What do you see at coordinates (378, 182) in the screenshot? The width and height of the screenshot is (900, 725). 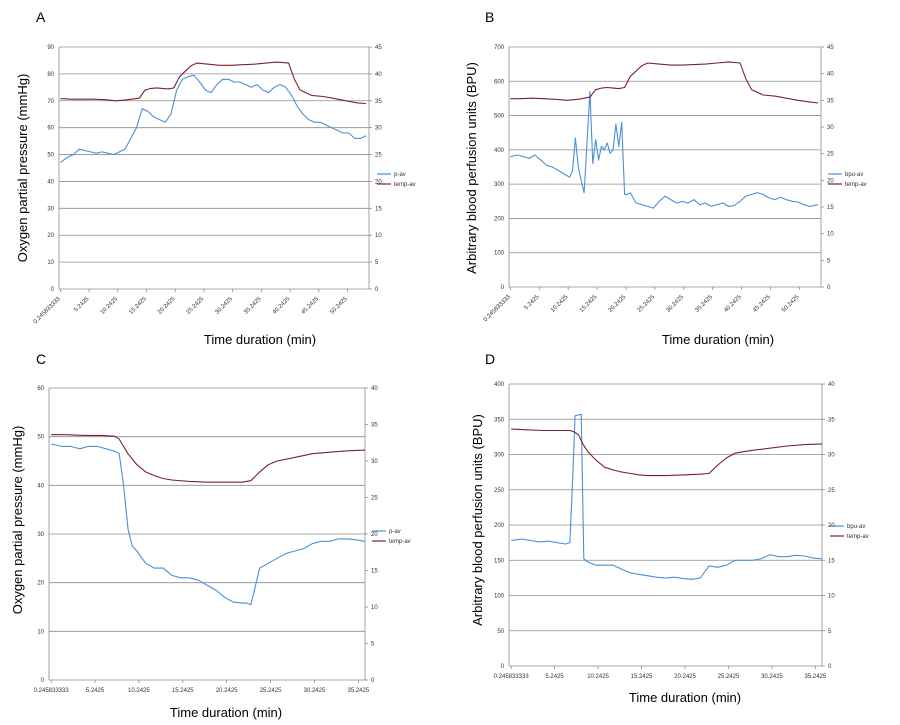 I see `y-right-tick-label: 20` at bounding box center [378, 182].